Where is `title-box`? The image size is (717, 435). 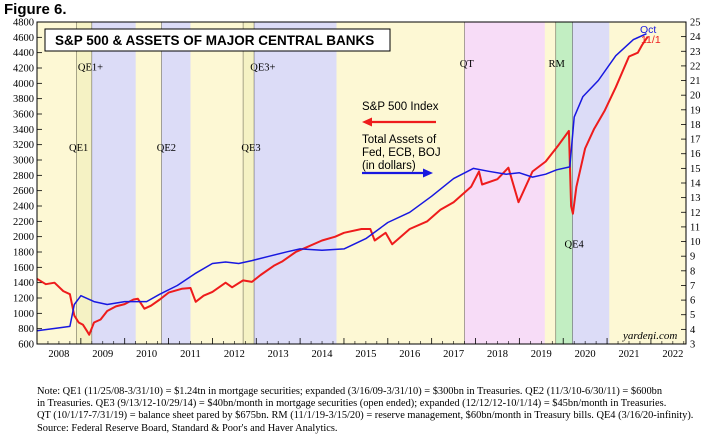 title-box is located at coordinates (217, 40).